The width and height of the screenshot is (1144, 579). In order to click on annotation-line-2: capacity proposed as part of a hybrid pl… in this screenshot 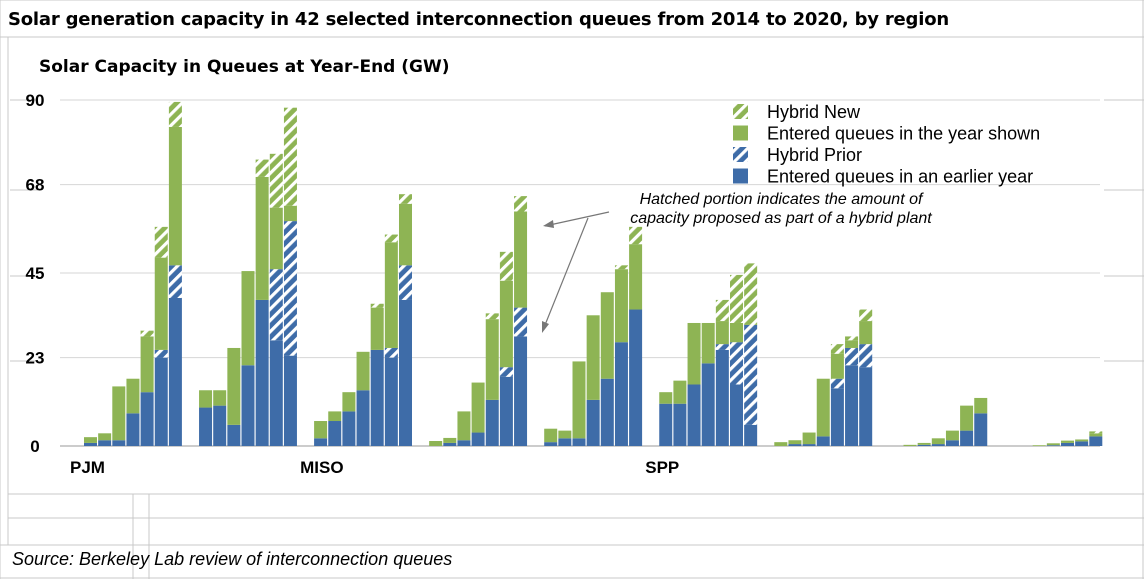, I will do `click(781, 218)`.